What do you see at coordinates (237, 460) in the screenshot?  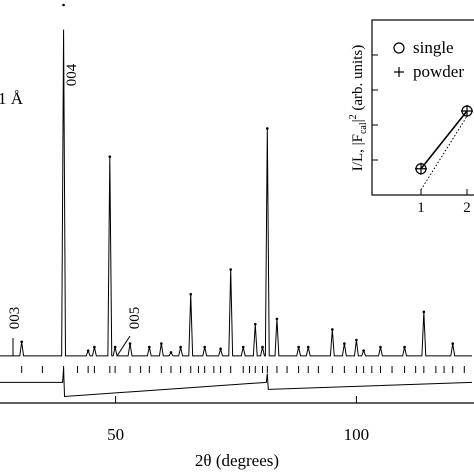 I see `x-axis-label: 2θ (degrees)` at bounding box center [237, 460].